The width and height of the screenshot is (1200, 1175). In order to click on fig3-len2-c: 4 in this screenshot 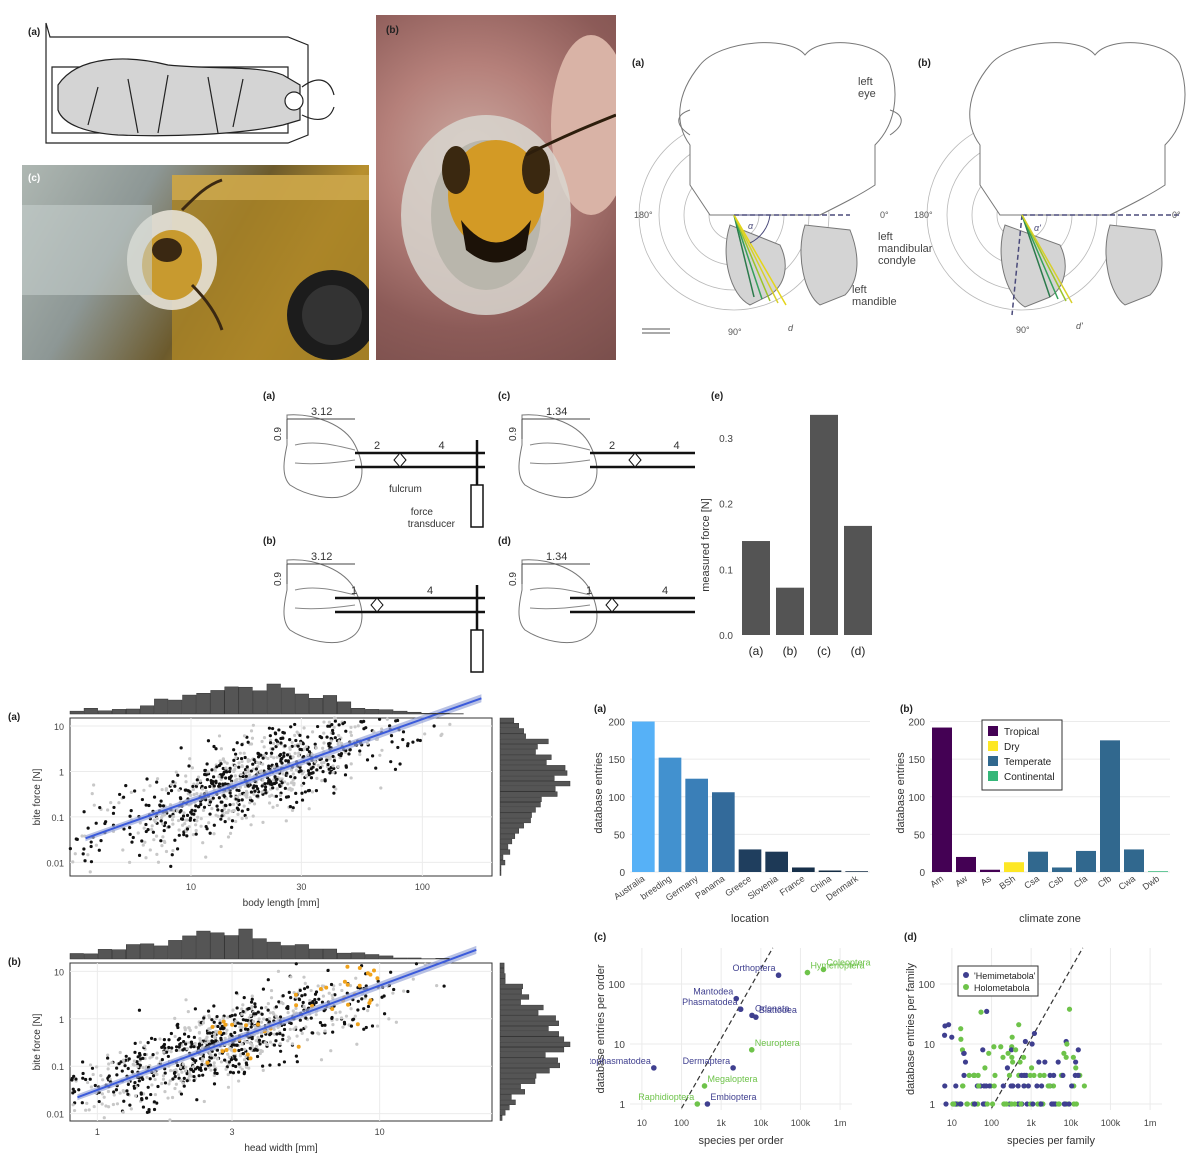, I will do `click(677, 446)`.